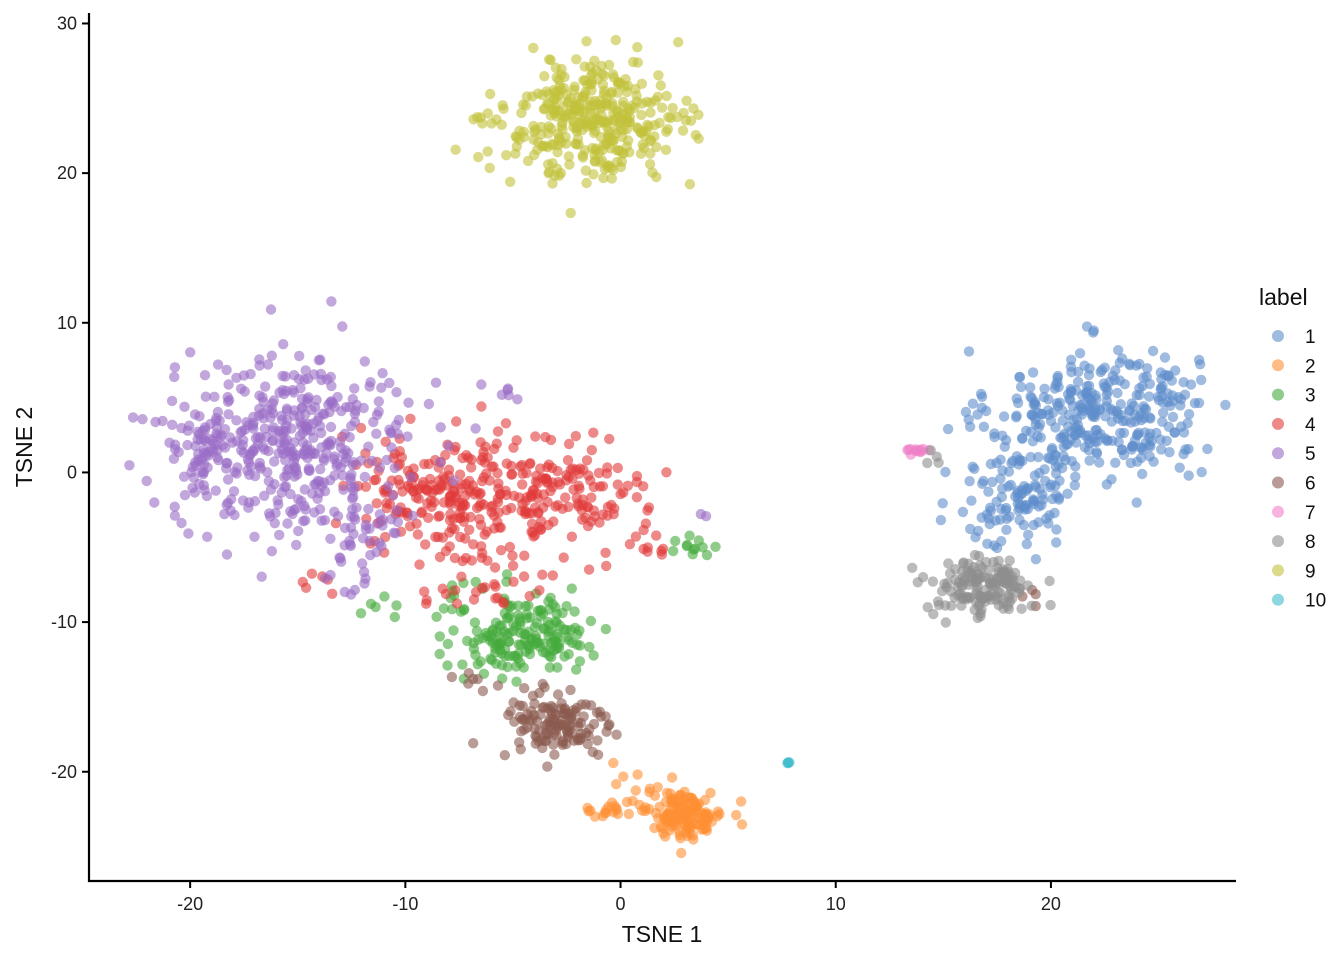 The image size is (1344, 960). I want to click on legend-label-2: 2, so click(1310, 366).